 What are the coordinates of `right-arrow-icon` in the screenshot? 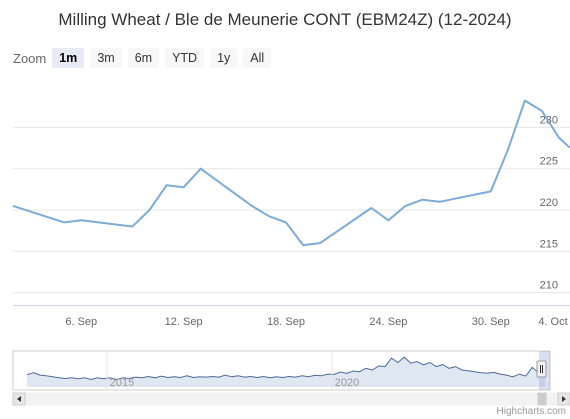 It's located at (564, 399).